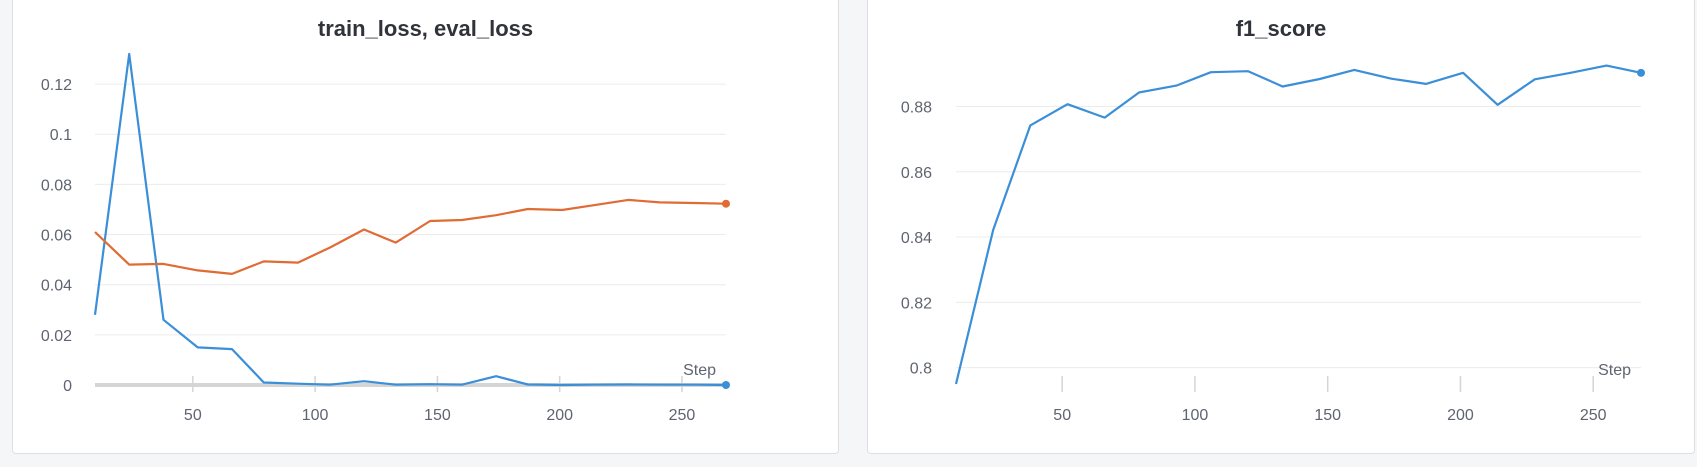  What do you see at coordinates (1281, 28) in the screenshot?
I see `chart-title: f1_score` at bounding box center [1281, 28].